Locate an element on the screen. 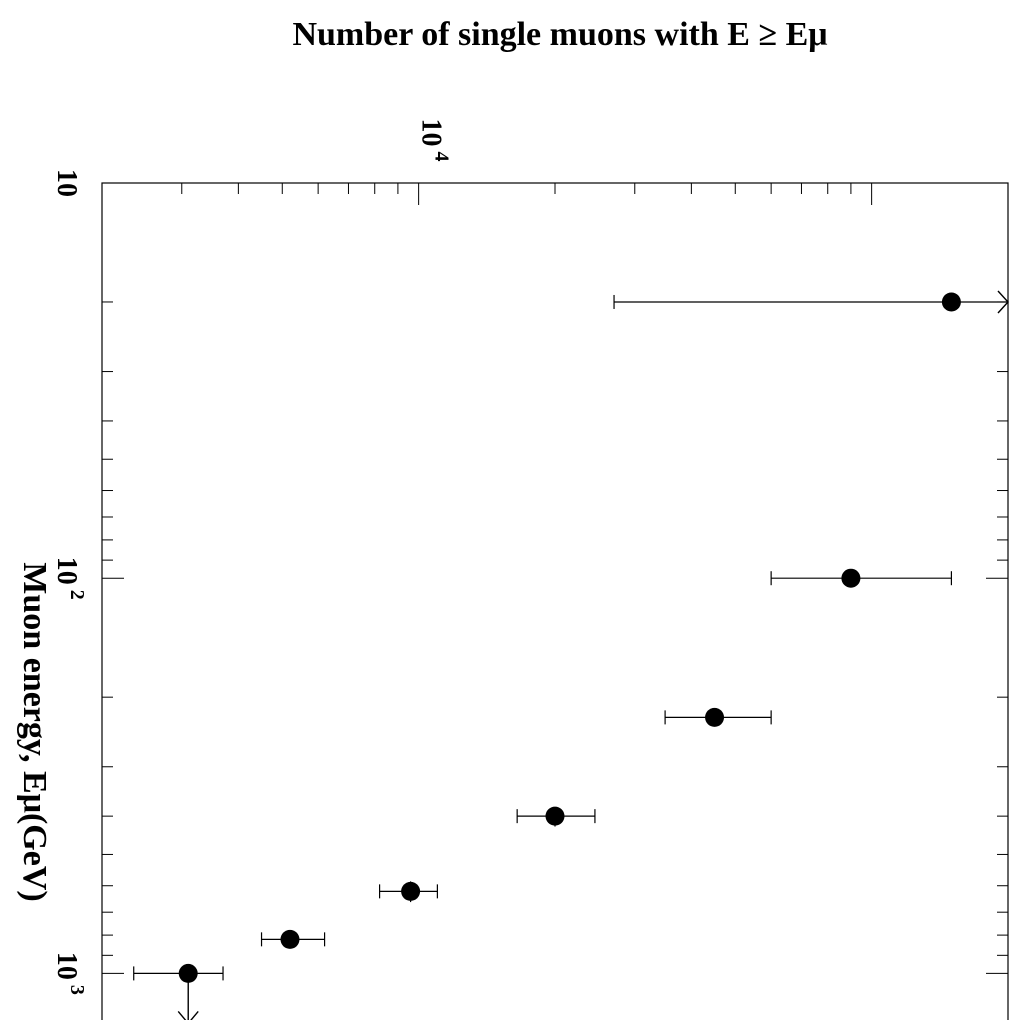 This screenshot has height=1020, width=1017. count-tick-label-text: 10 4 is located at coordinates (434, 140).